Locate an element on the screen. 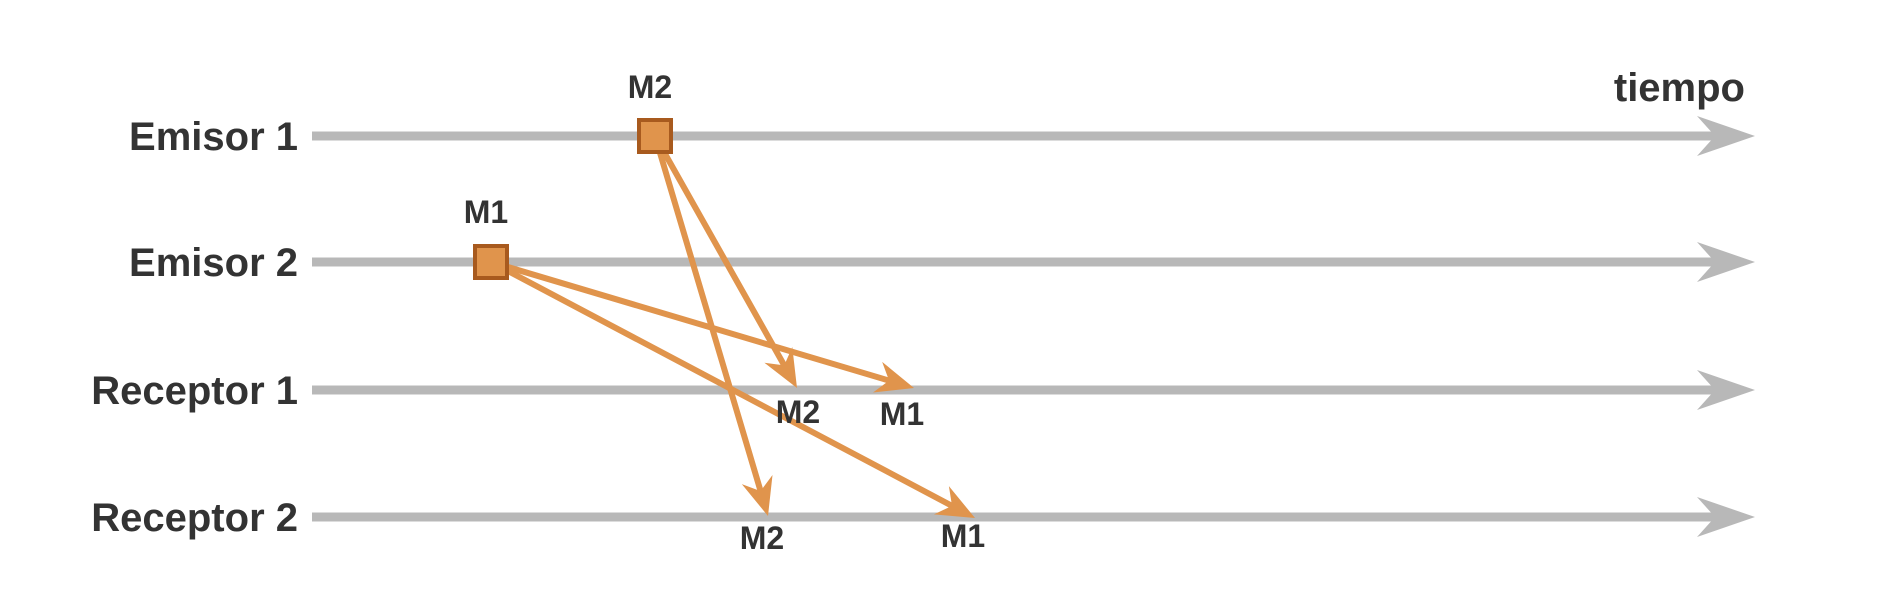 This screenshot has height=608, width=1884. lane-label-emisor-2: Emisor 2 is located at coordinates (213, 263).